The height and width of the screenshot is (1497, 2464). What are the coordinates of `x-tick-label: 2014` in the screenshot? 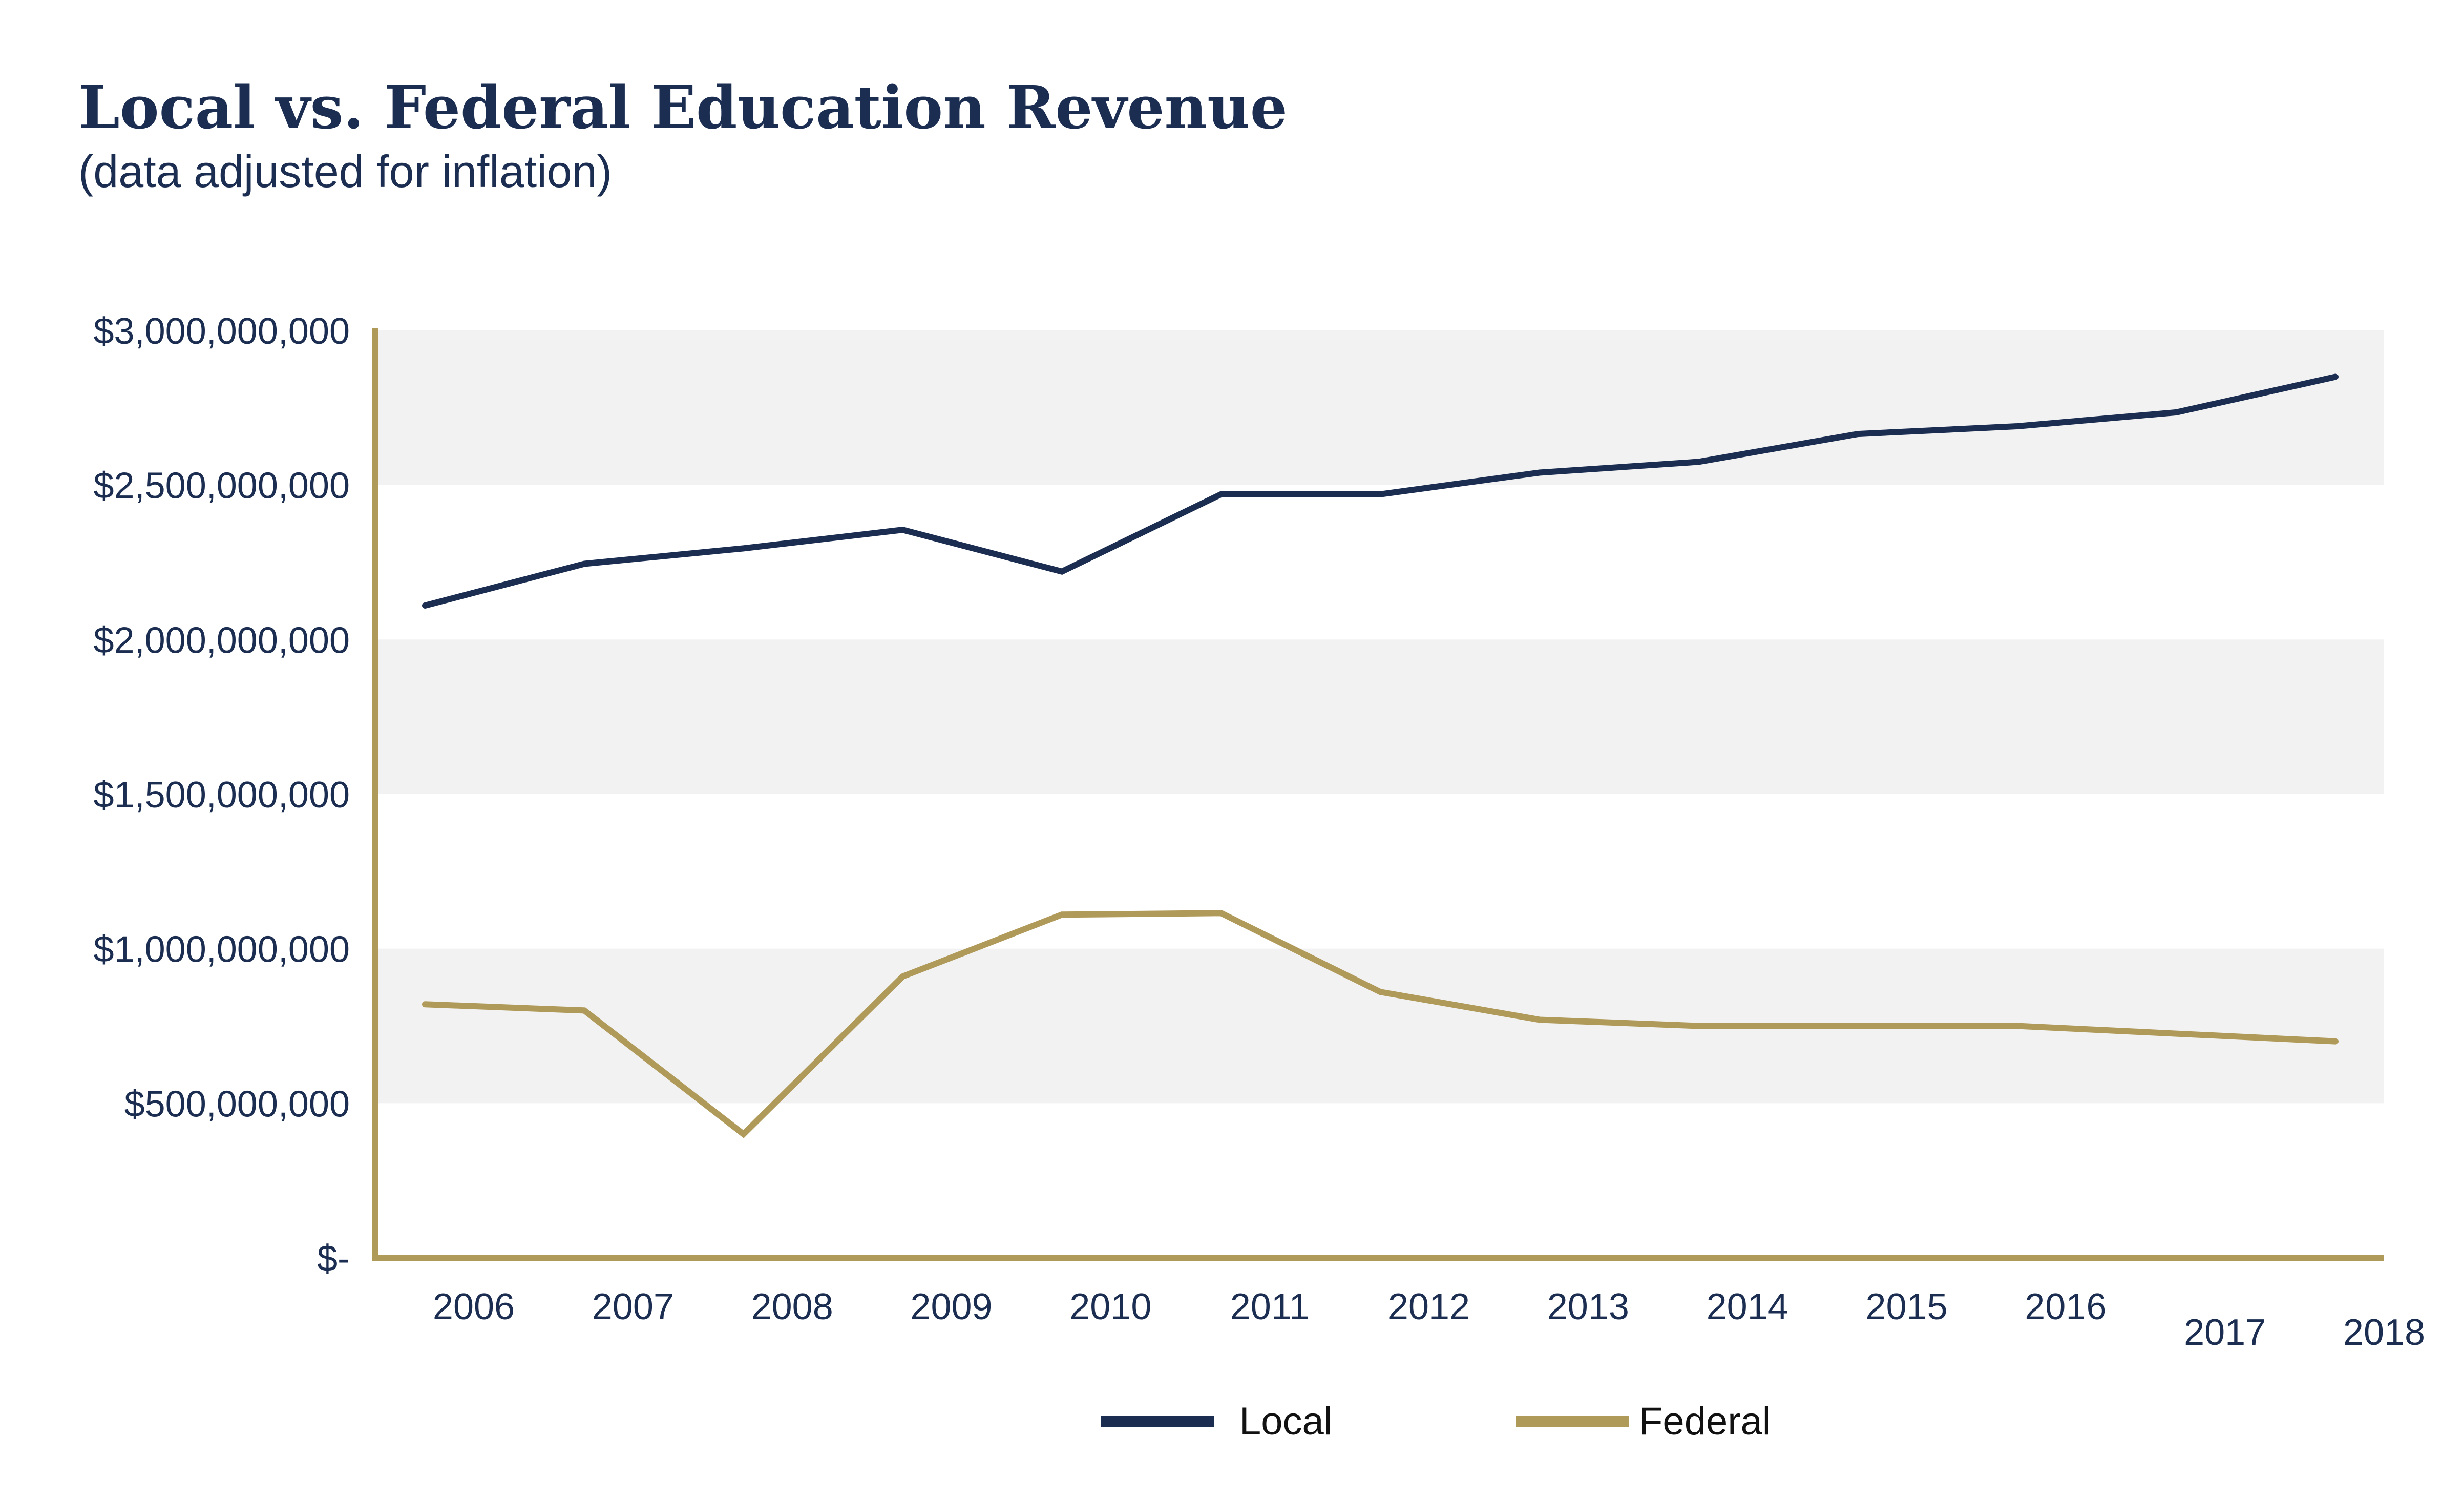 It's located at (1747, 1306).